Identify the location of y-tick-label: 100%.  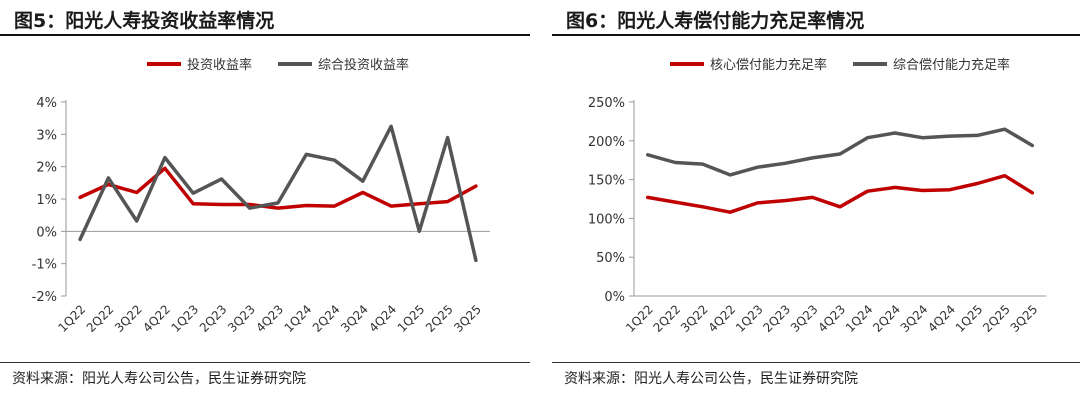
(606, 219).